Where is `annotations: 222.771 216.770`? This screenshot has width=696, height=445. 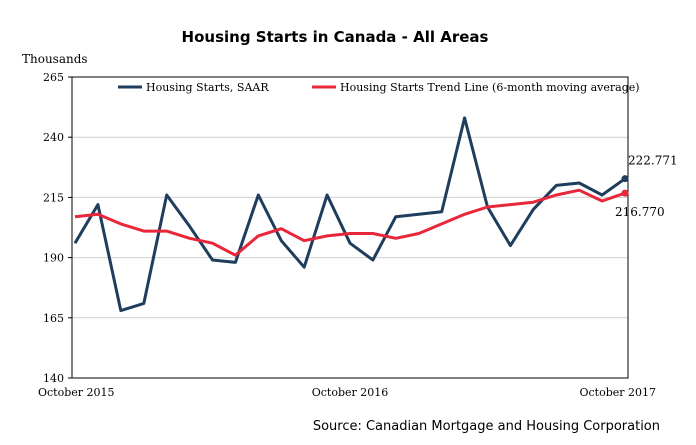
annotations: 222.771 216.770 is located at coordinates (646, 186).